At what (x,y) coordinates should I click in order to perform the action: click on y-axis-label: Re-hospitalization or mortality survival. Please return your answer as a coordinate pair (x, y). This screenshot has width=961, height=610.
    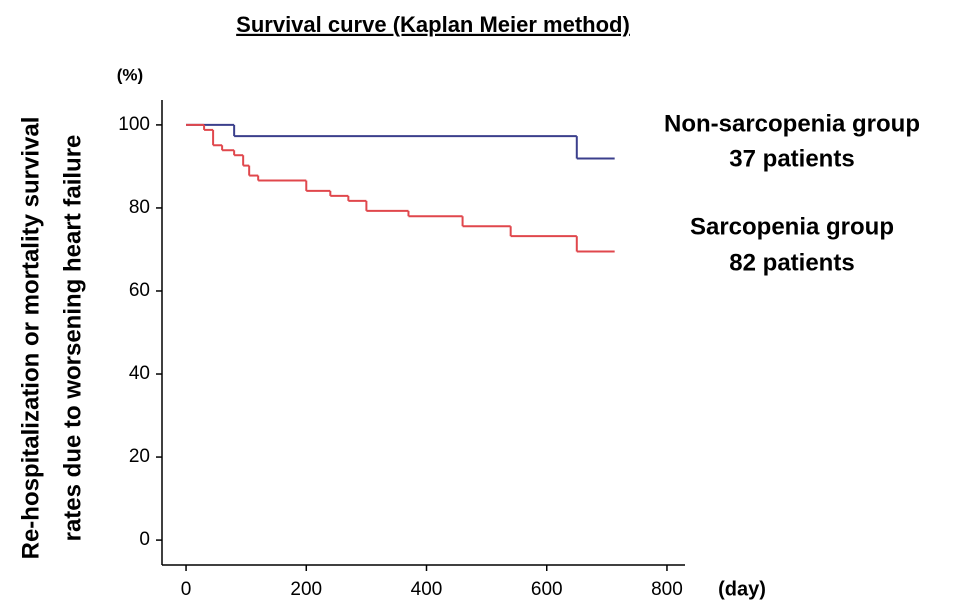
    Looking at the image, I should click on (30, 338).